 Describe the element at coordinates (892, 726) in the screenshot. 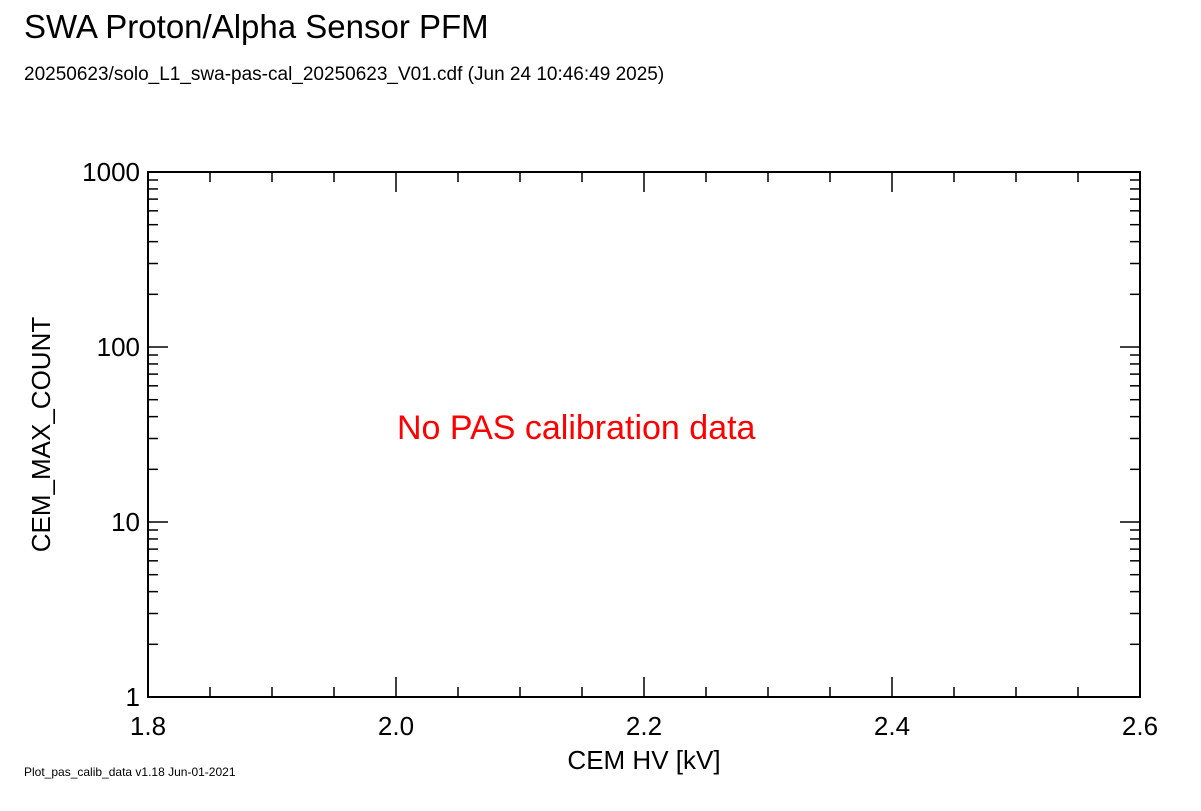

I see `x-tick-label: 2.4` at that location.